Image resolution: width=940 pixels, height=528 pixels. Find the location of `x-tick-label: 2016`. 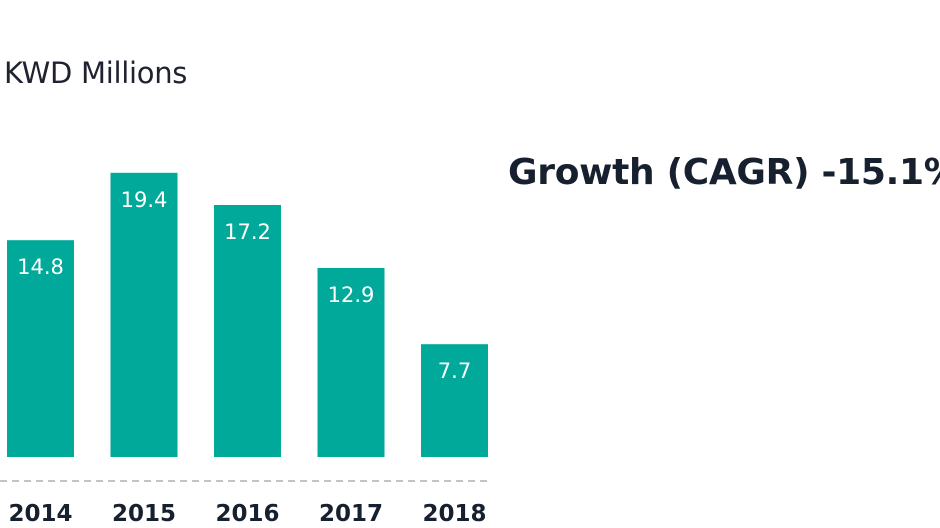

x-tick-label: 2016 is located at coordinates (247, 514).